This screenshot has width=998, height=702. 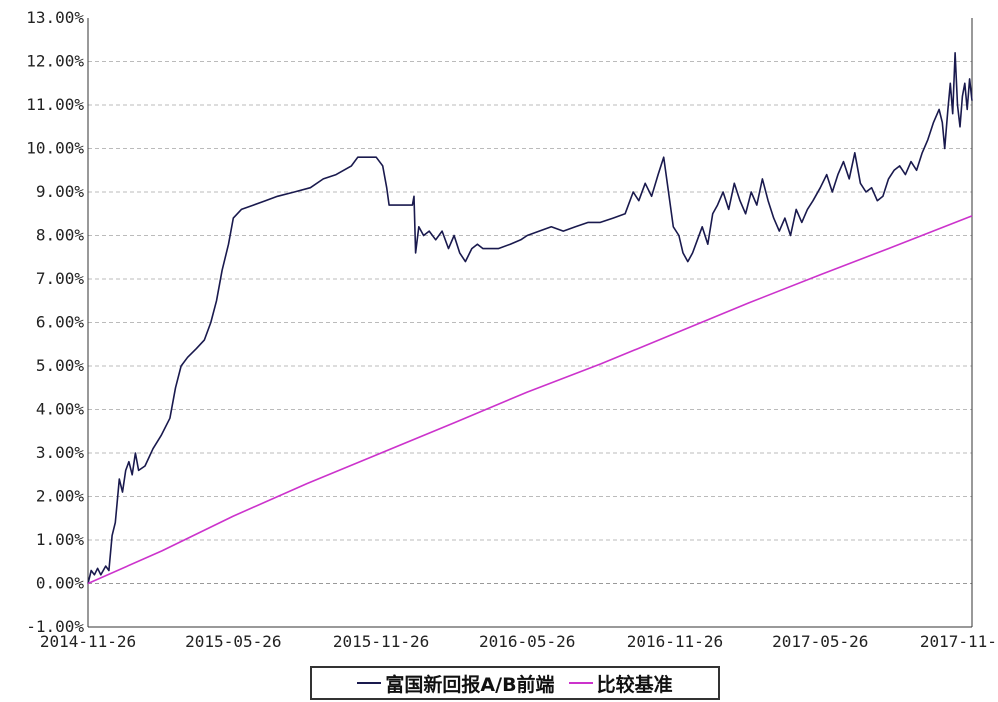 I want to click on x-tick-label: 2017-11-26, so click(x=959, y=641).